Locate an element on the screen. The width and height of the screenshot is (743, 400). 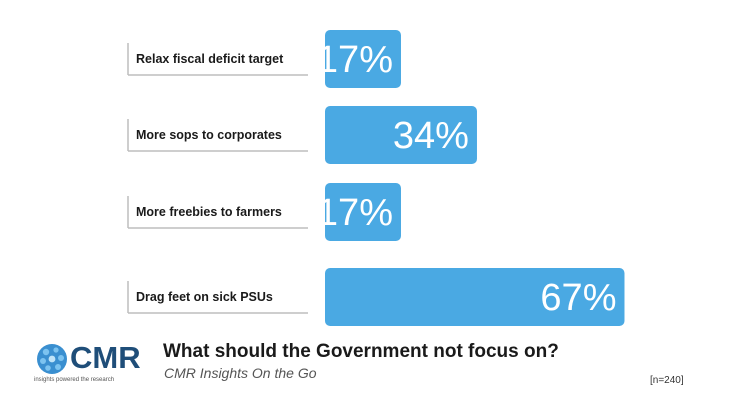
category-label: Drag feet on sick PSUs is located at coordinates (204, 297).